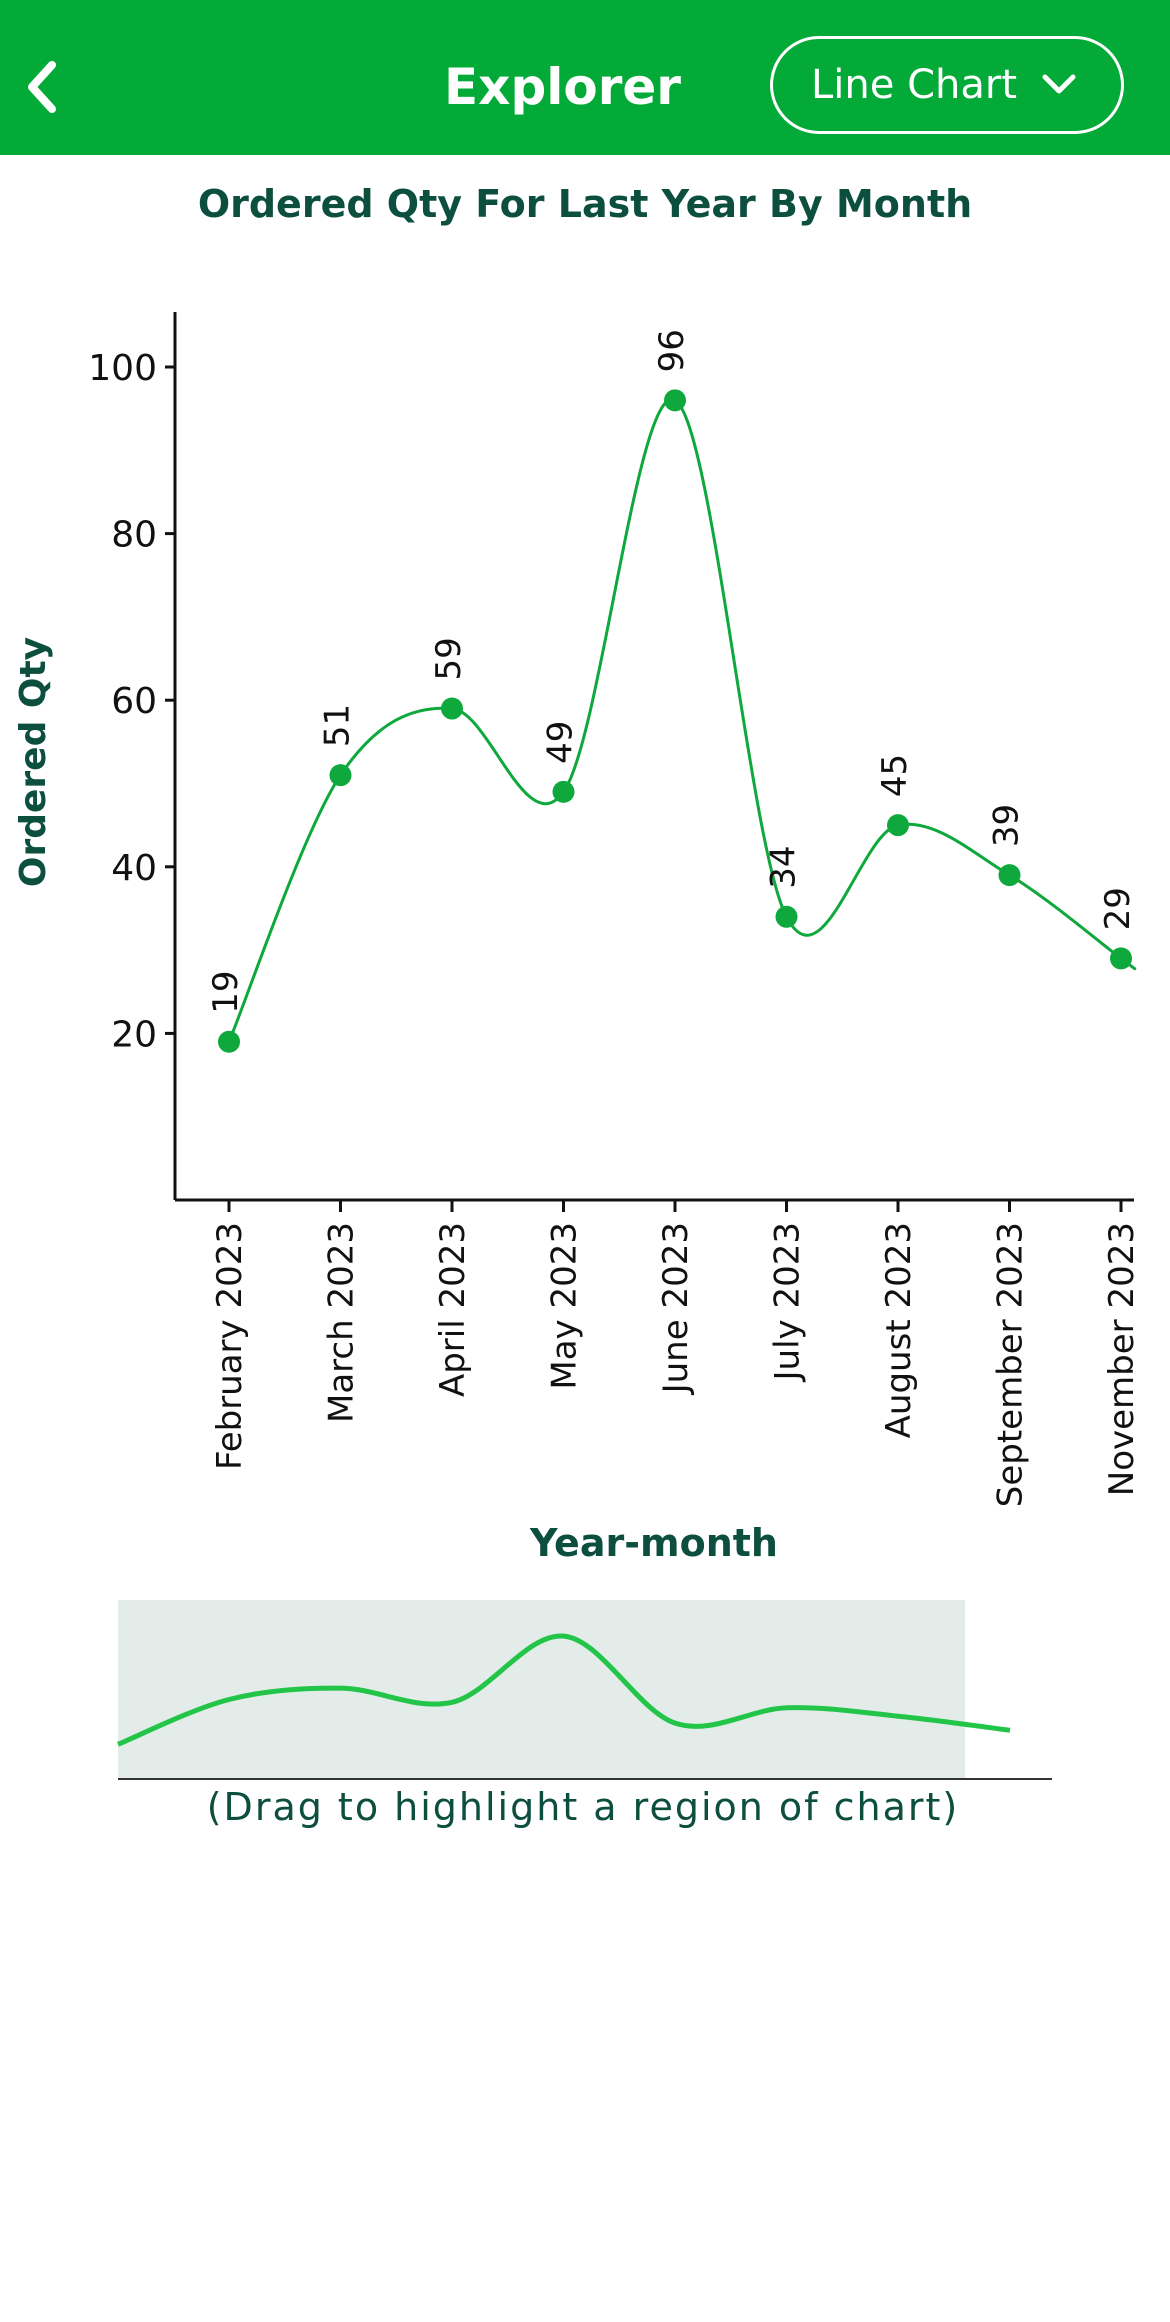  I want to click on y-tick-label: 80, so click(134, 535).